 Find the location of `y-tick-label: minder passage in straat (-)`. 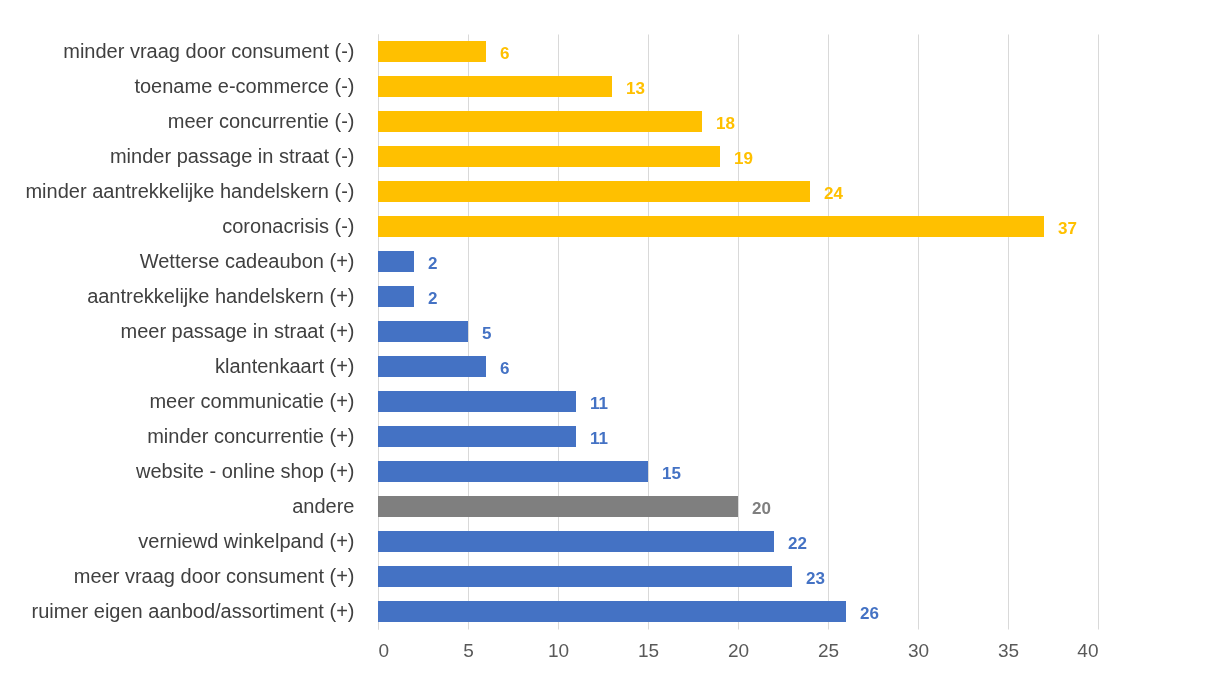

y-tick-label: minder passage in straat (-) is located at coordinates (232, 155).